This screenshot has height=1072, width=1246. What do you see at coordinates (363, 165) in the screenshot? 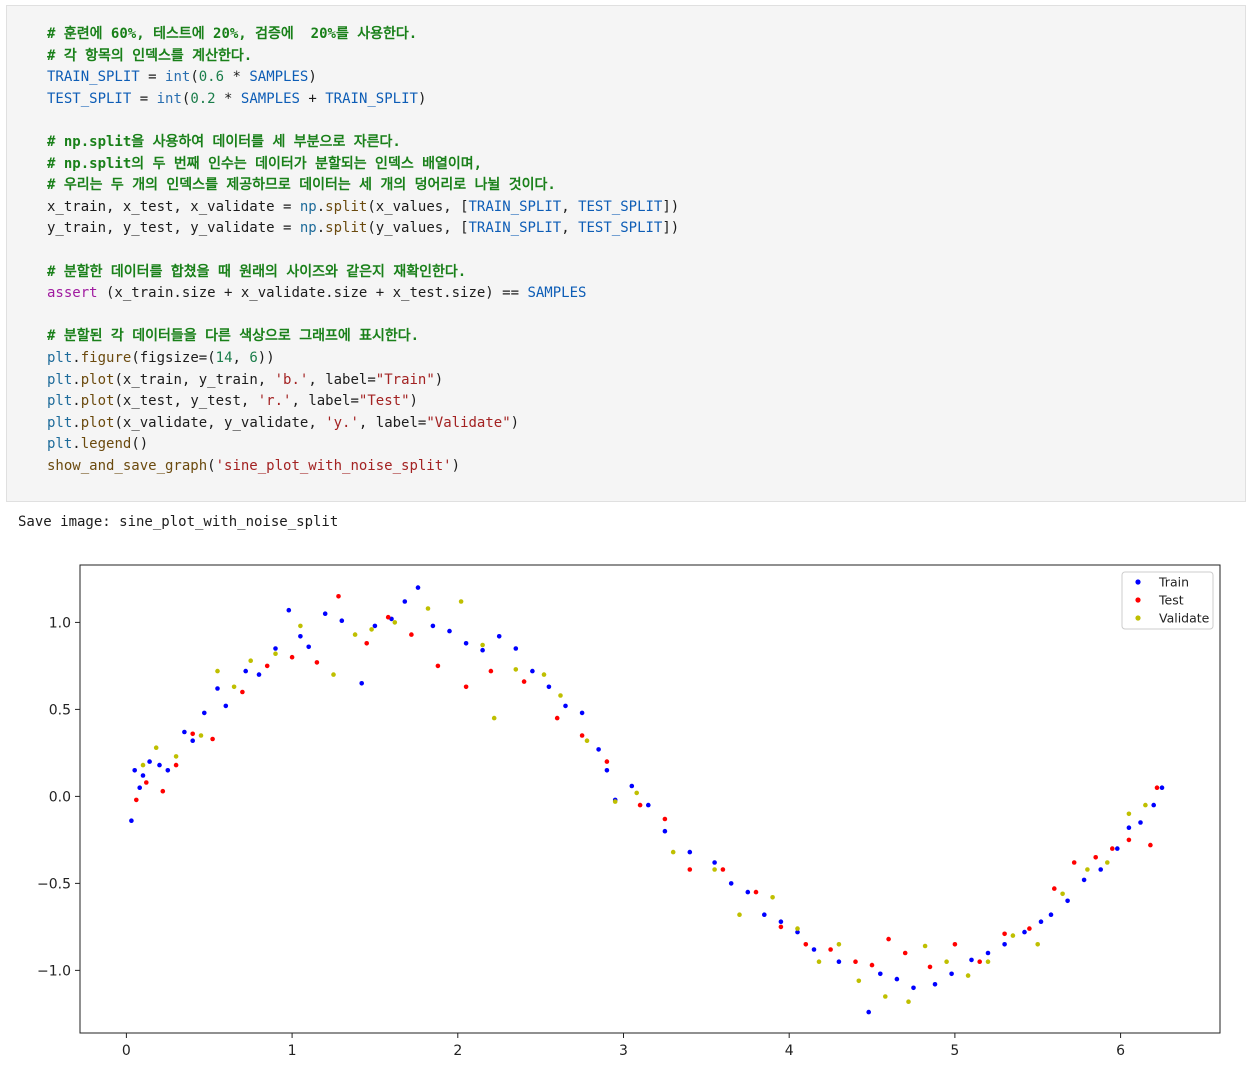
I see `code-line: # np.split의 두 번째 인수는 데이터가 분할되는 인덱스 배열이며,` at bounding box center [363, 165].